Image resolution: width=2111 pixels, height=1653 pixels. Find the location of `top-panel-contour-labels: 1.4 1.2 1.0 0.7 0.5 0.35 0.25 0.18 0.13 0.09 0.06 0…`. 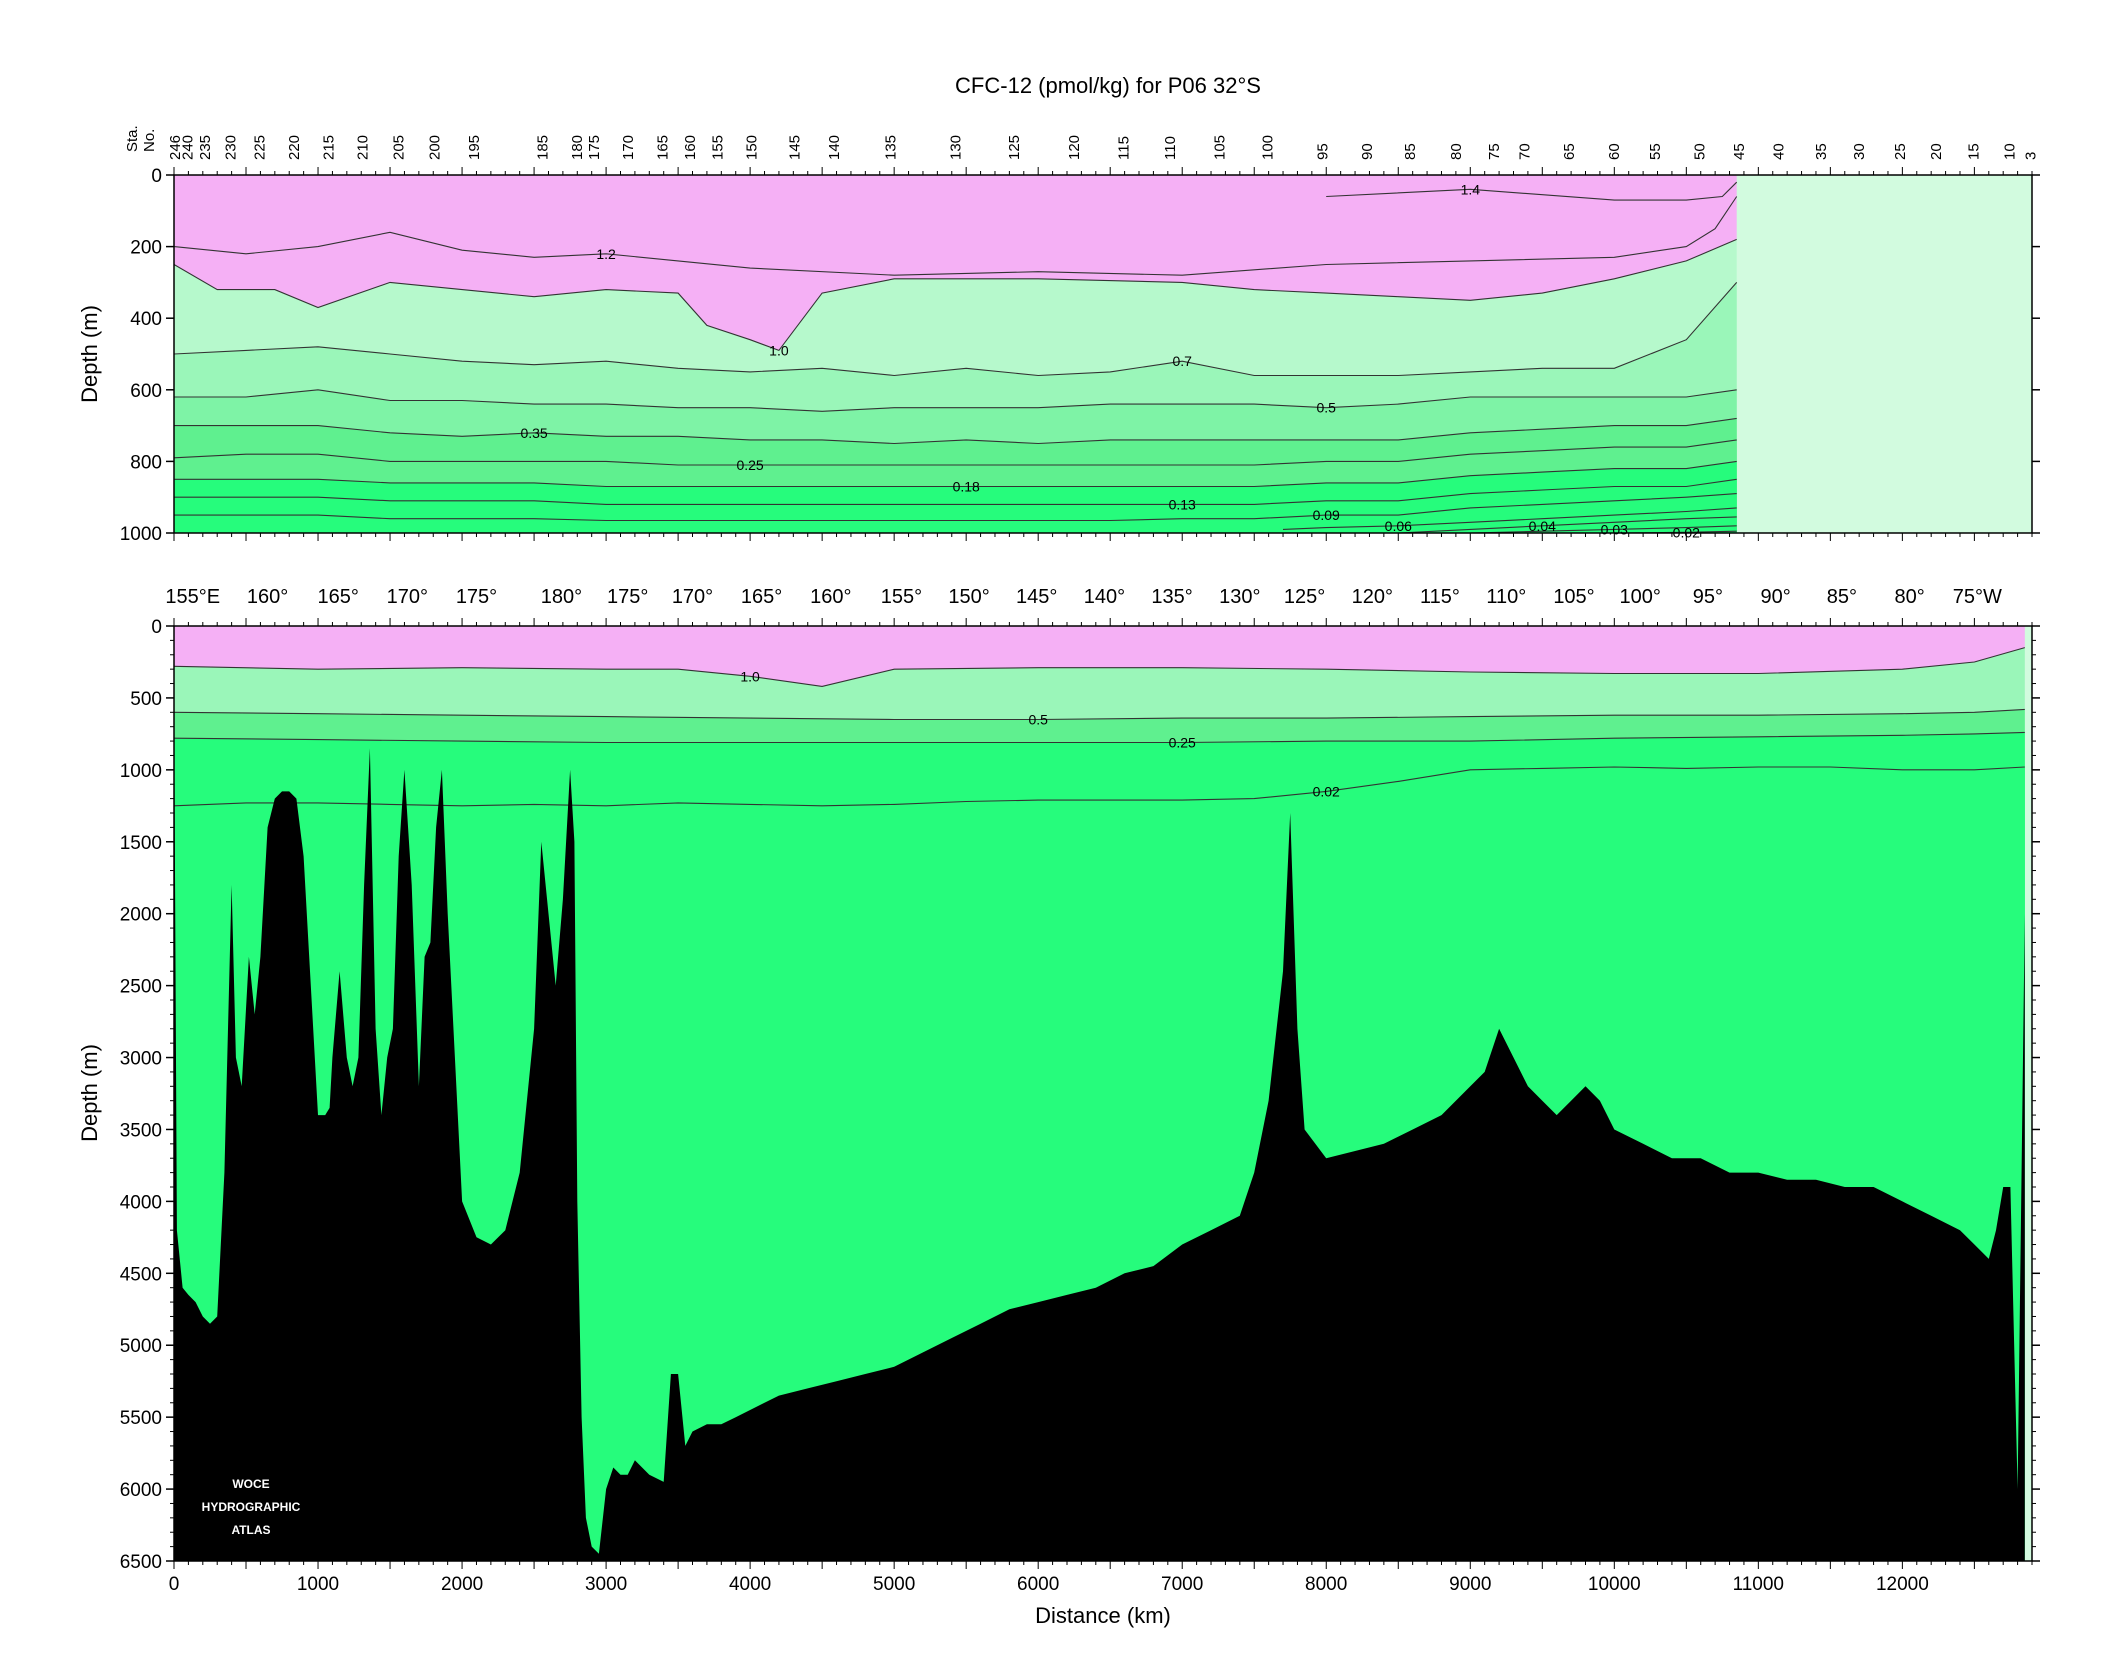

top-panel-contour-labels: 1.4 1.2 1.0 0.7 0.5 0.35 0.25 0.18 0.13 0.09 0.06 0… is located at coordinates (1110, 360).